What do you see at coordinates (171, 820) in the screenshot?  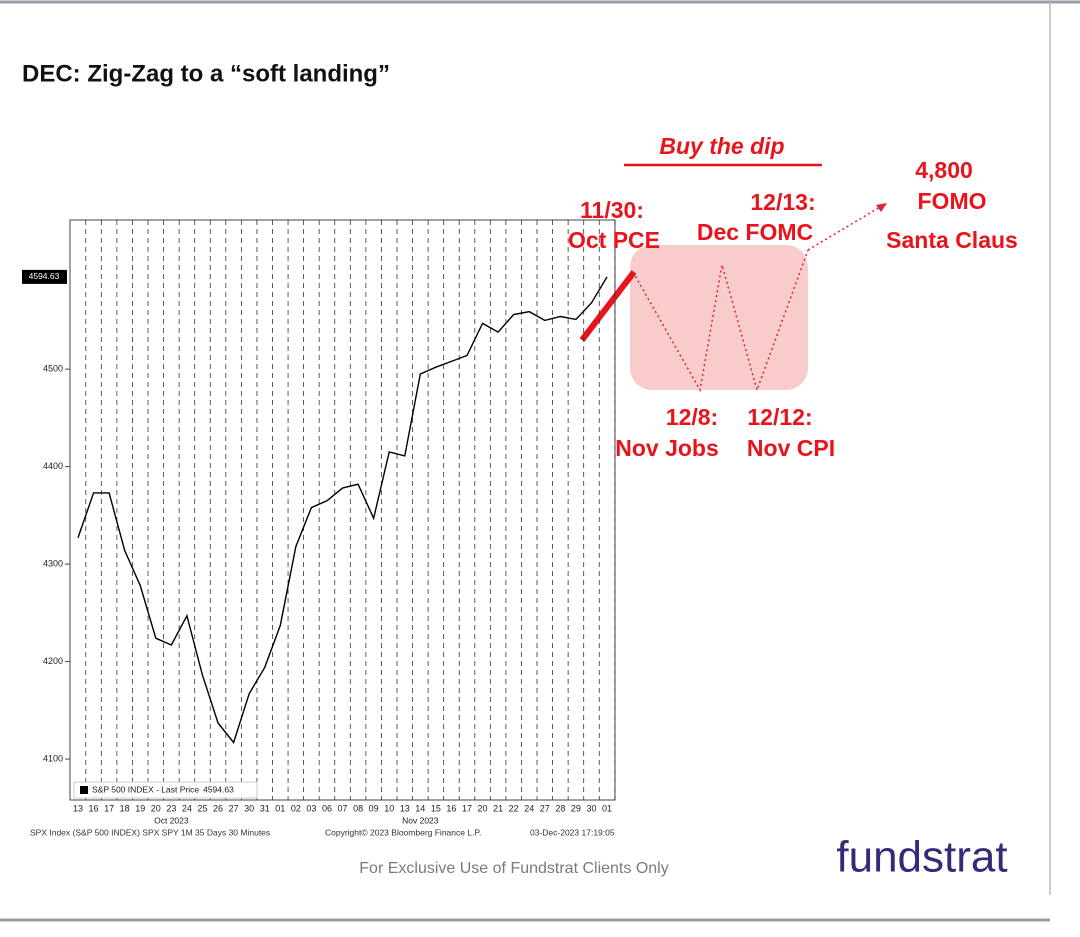 I see `month-label: Oct 2023` at bounding box center [171, 820].